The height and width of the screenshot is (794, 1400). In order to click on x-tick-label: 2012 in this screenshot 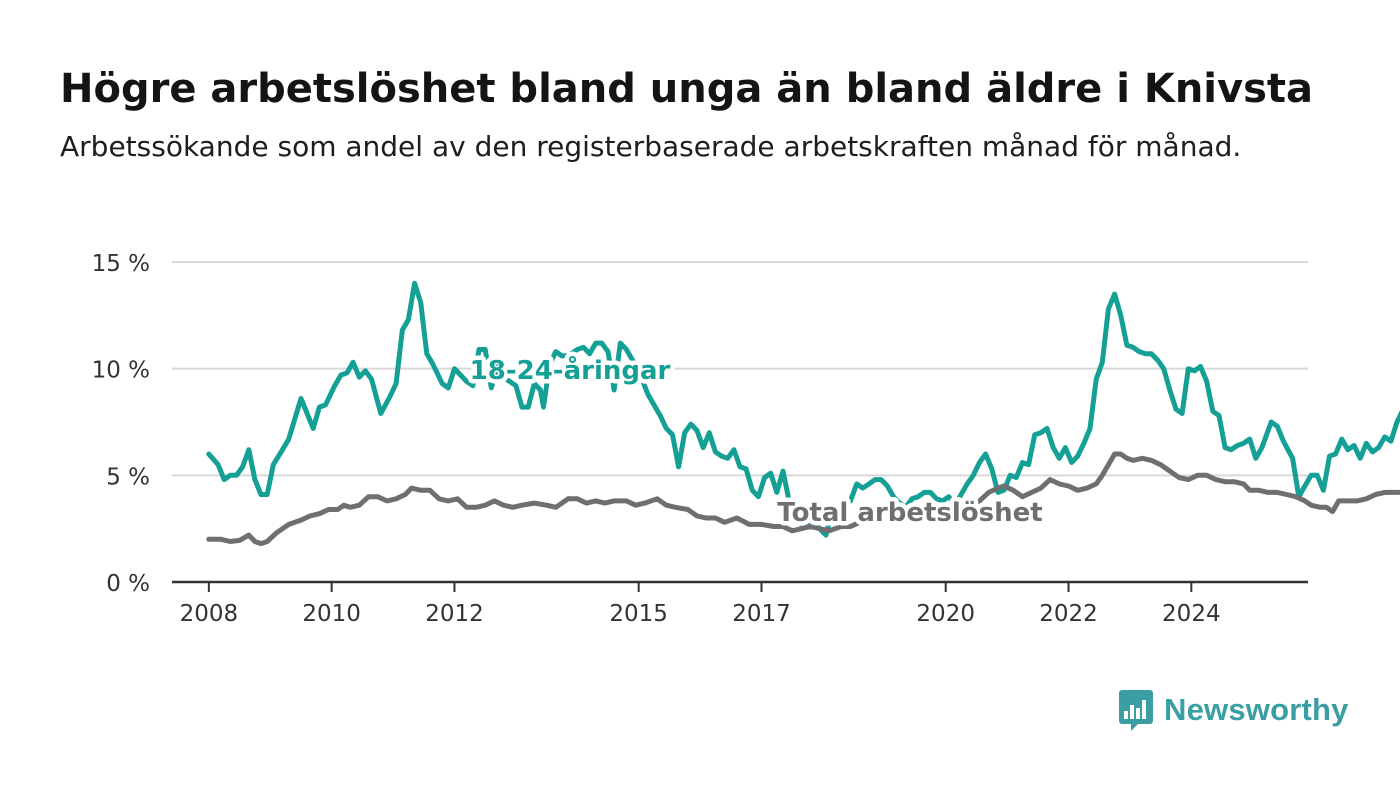, I will do `click(454, 614)`.